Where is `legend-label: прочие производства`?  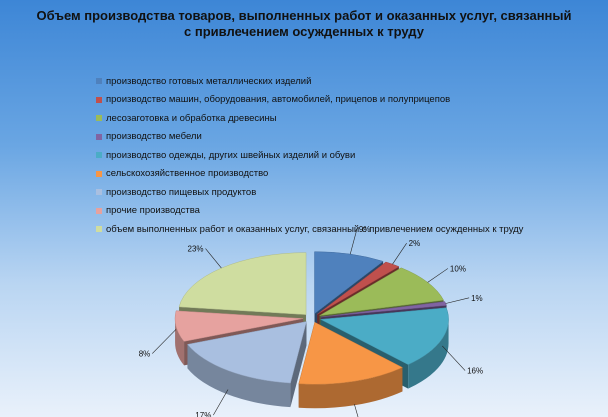 legend-label: прочие производства is located at coordinates (153, 211).